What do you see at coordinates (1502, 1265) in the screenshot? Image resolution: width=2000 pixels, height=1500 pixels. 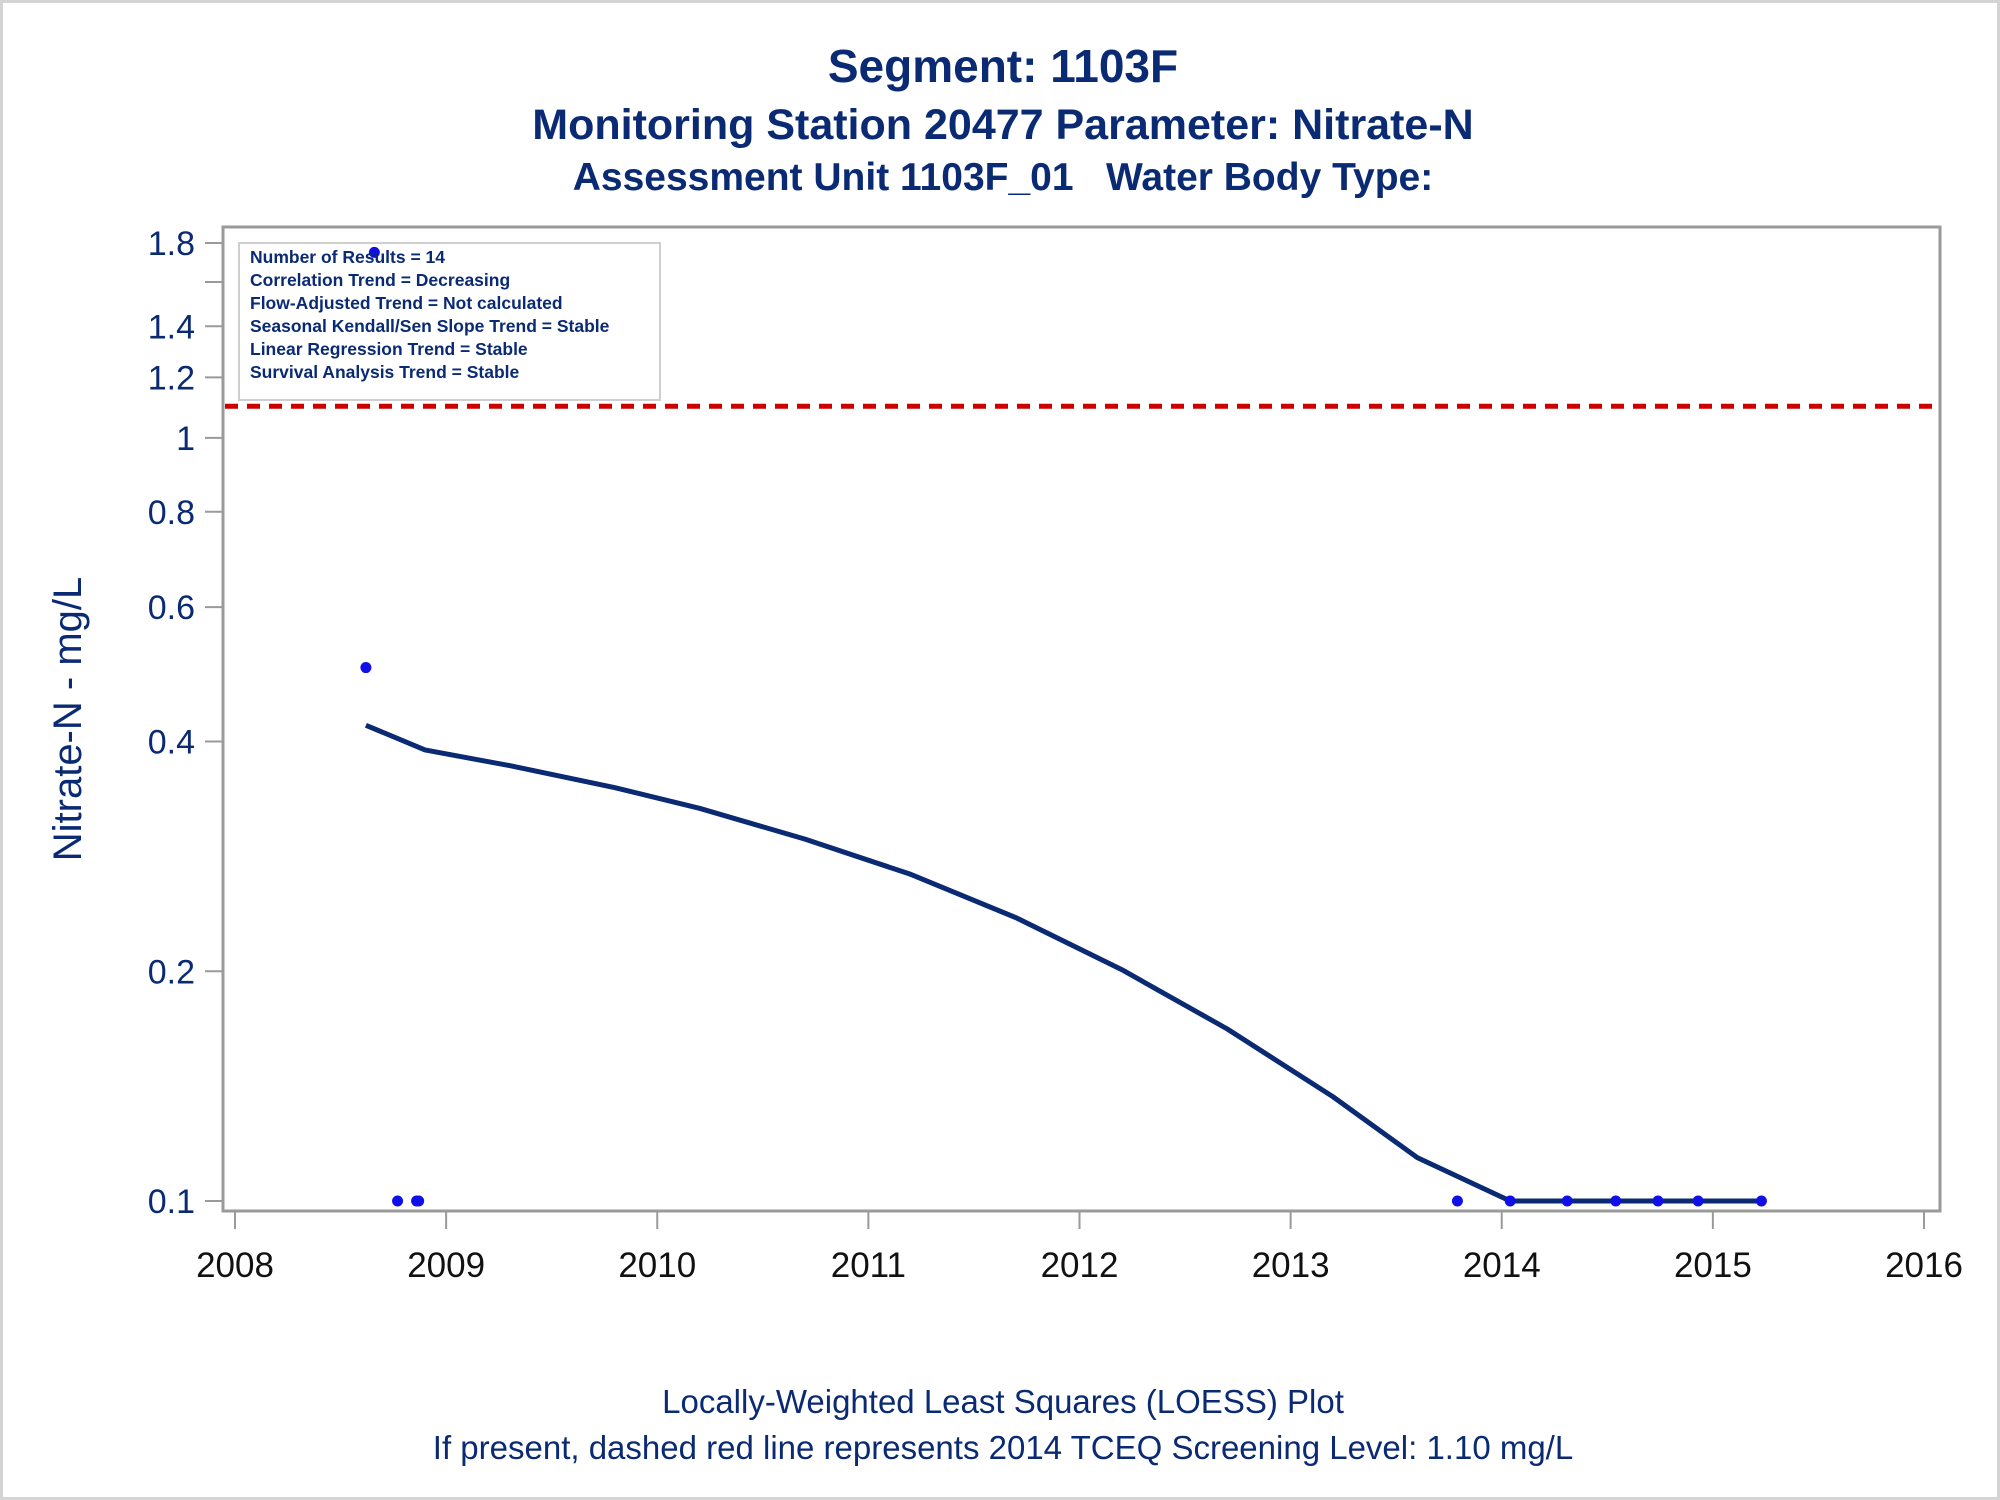 I see `x-tick-label: 2014` at bounding box center [1502, 1265].